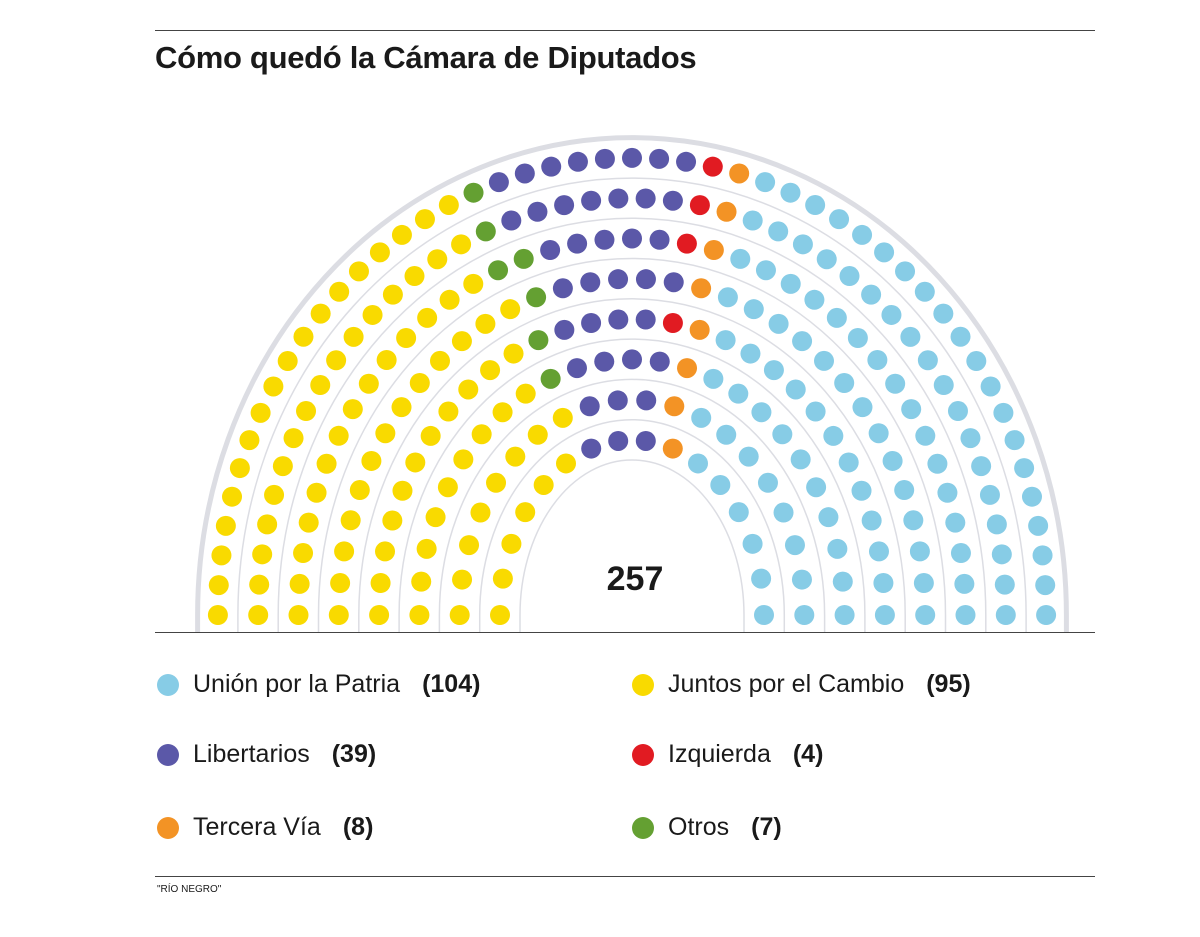 The width and height of the screenshot is (1200, 937). What do you see at coordinates (686, 243) in the screenshot?
I see `seat-izquierda` at bounding box center [686, 243].